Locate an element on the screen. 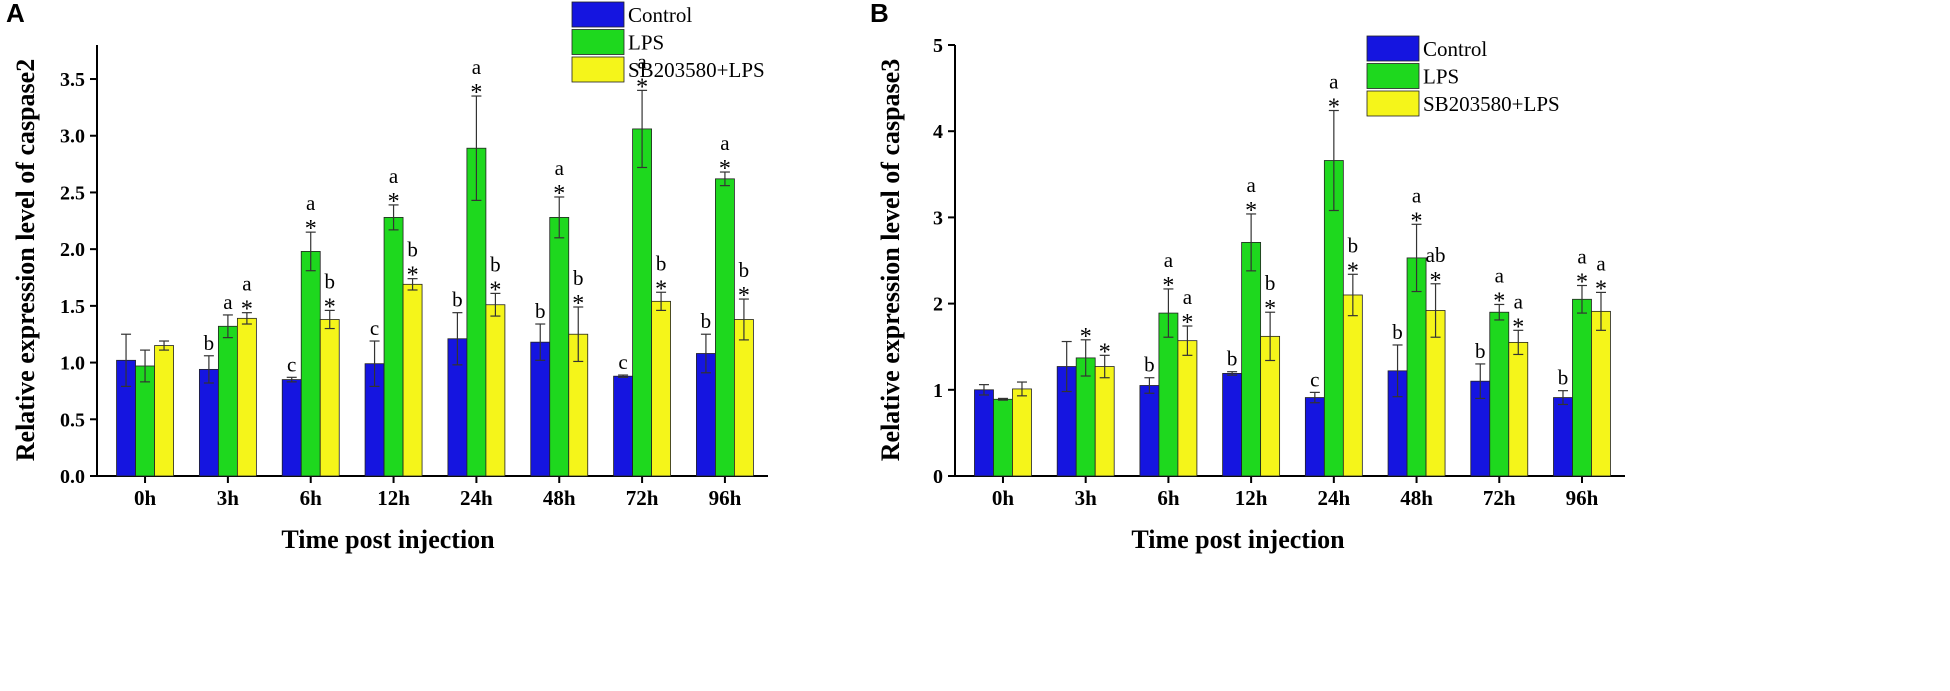 This screenshot has width=1950, height=691. y-tick-label: 3 is located at coordinates (938, 218).